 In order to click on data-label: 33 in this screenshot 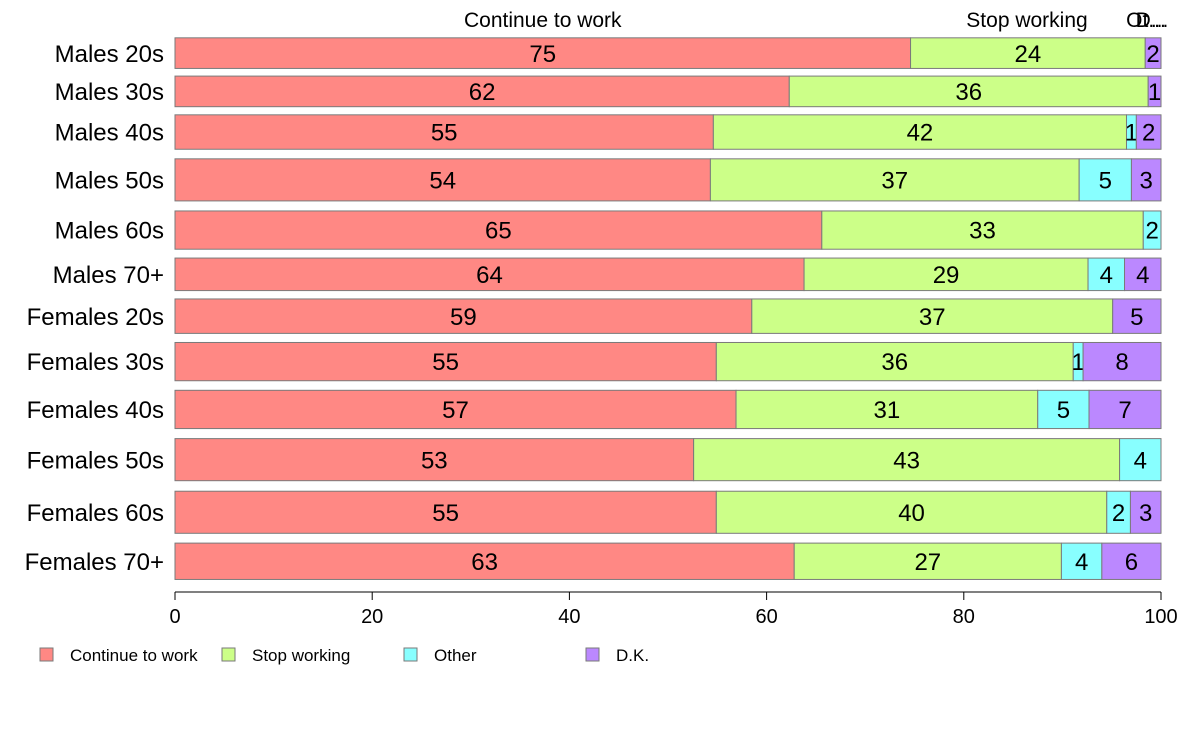, I will do `click(982, 231)`.